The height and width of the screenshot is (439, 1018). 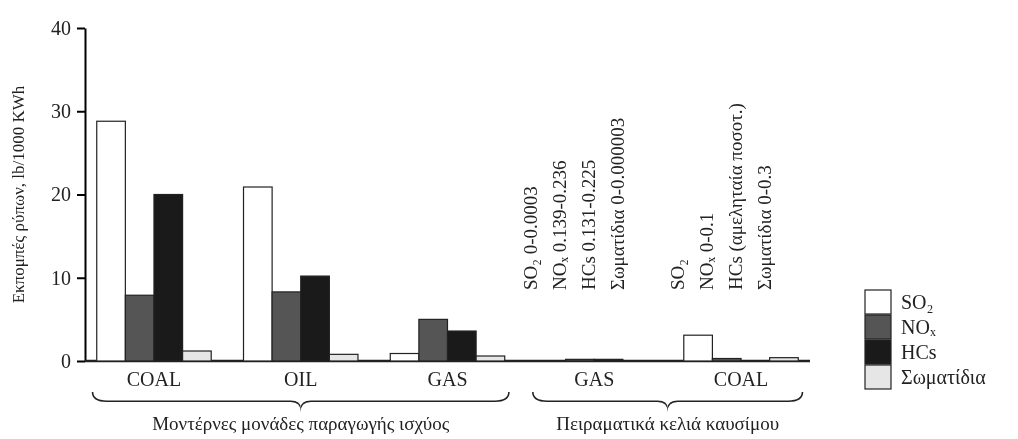 I want to click on x-tick-label: OIL, so click(x=301, y=379).